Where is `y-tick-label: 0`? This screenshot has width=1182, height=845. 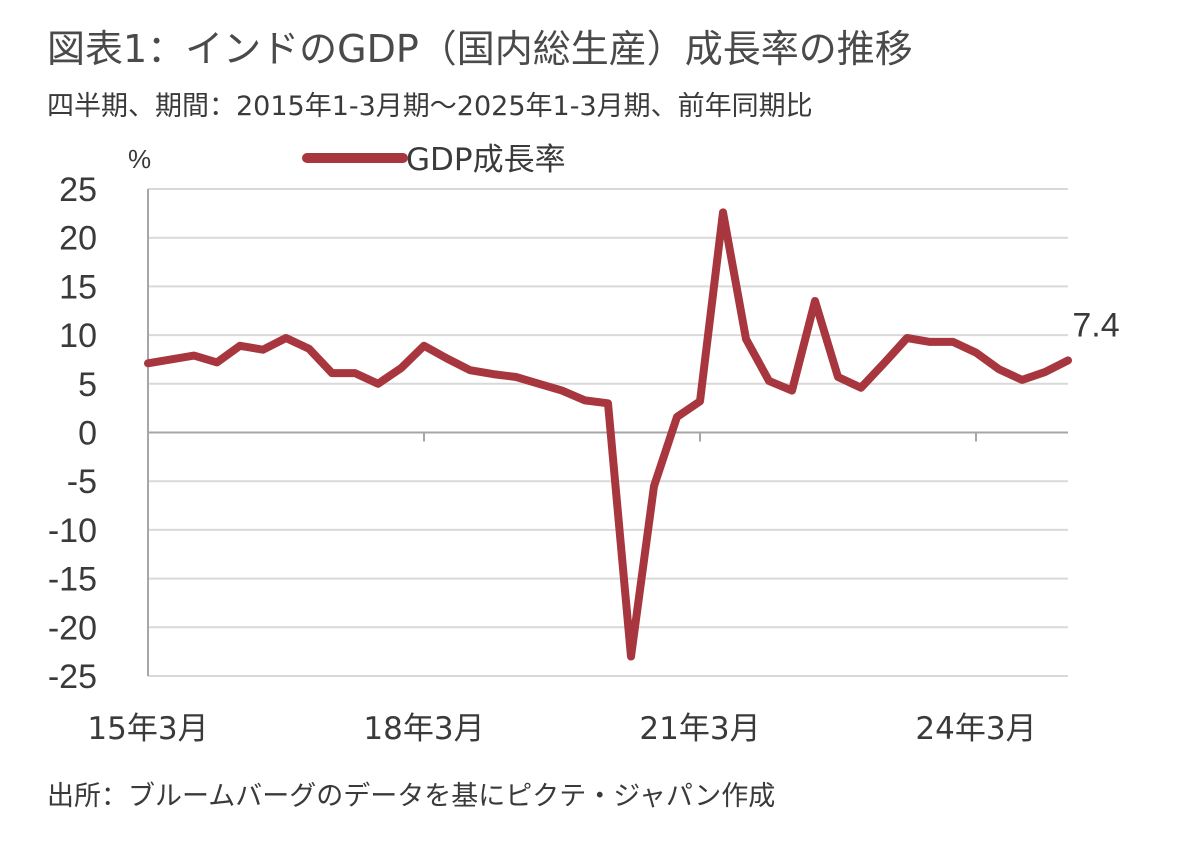
y-tick-label: 0 is located at coordinates (87, 434).